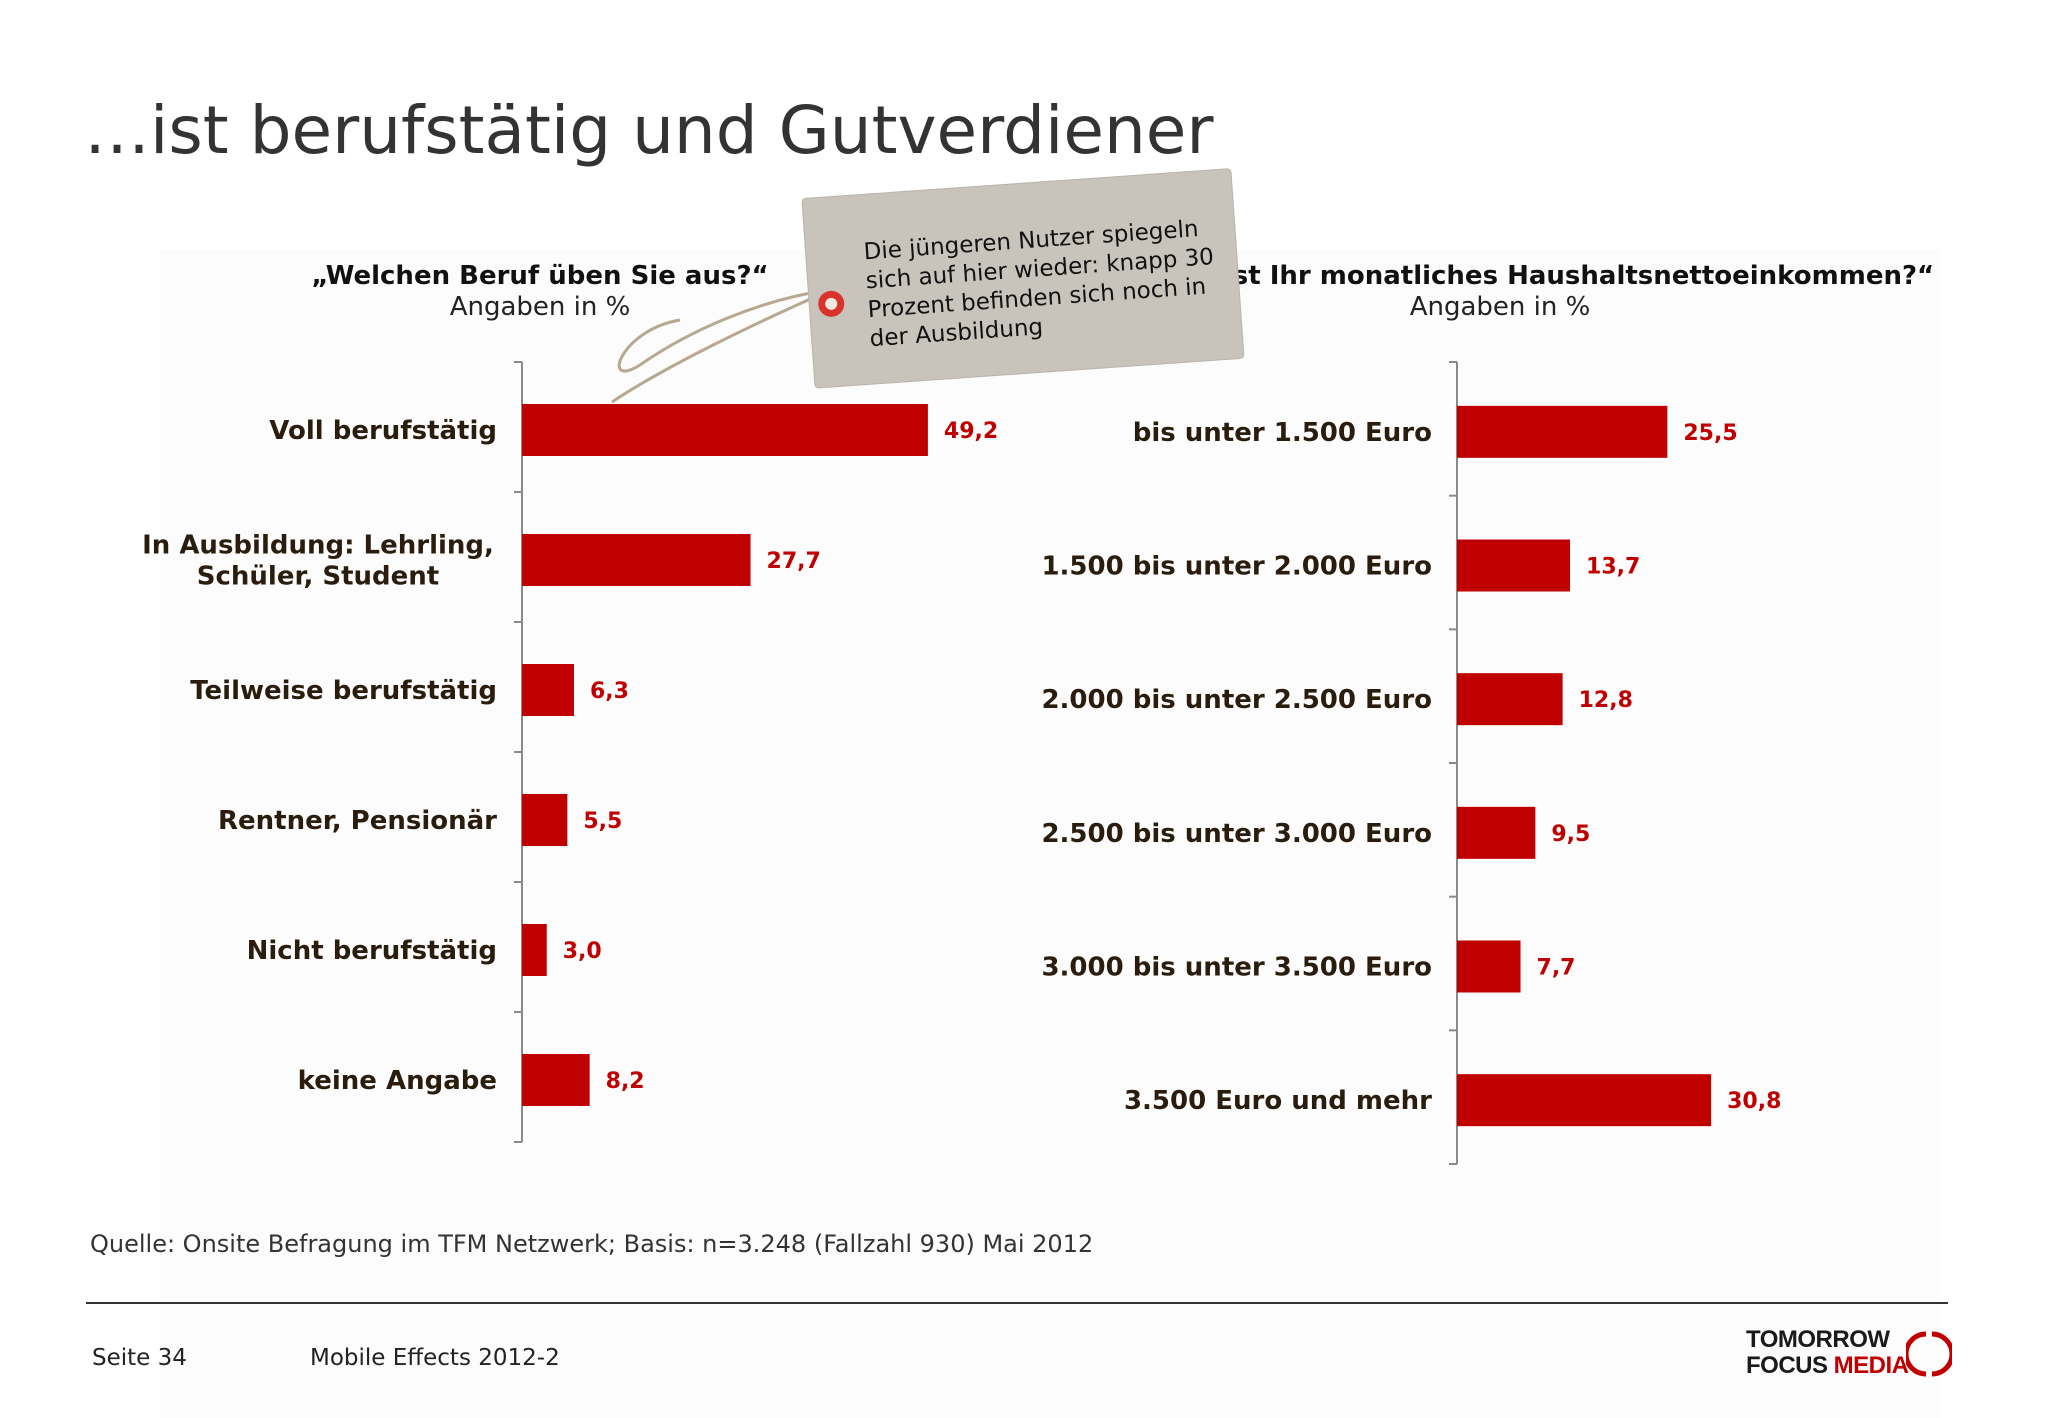 This screenshot has height=1418, width=2048. What do you see at coordinates (1236, 567) in the screenshot?
I see `chart-2-category-label: 1.500 bis unter 2.000 Euro` at bounding box center [1236, 567].